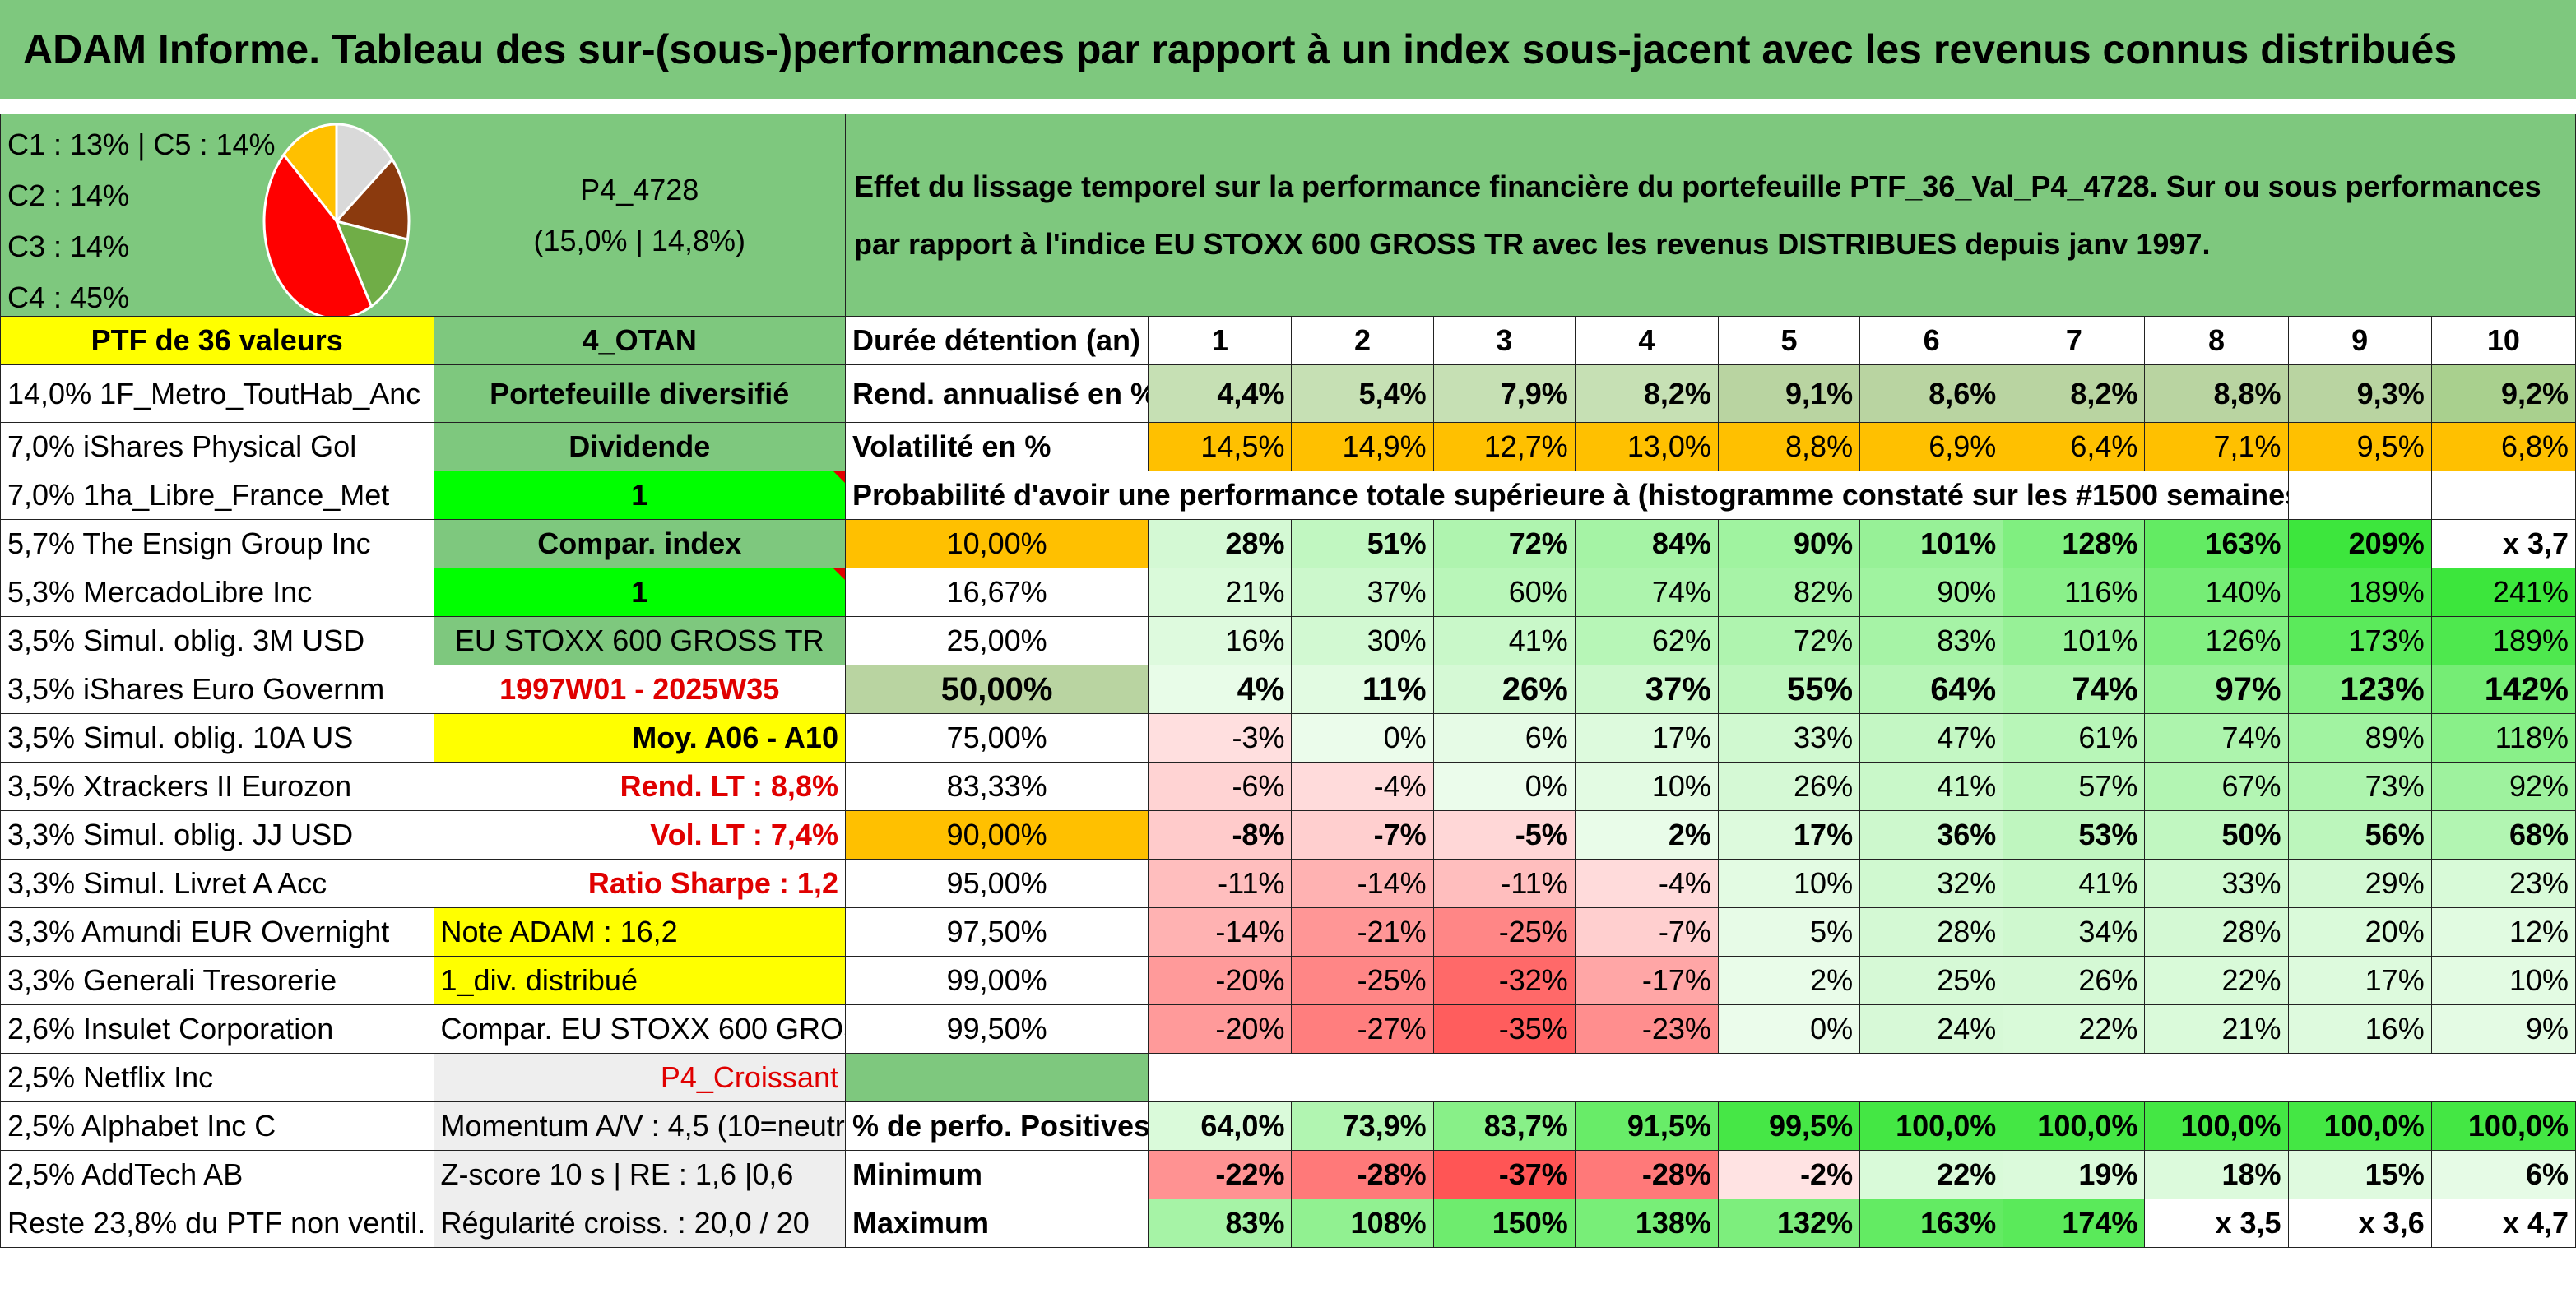 The height and width of the screenshot is (1289, 2576). What do you see at coordinates (1646, 340) in the screenshot?
I see `year-header: 4` at bounding box center [1646, 340].